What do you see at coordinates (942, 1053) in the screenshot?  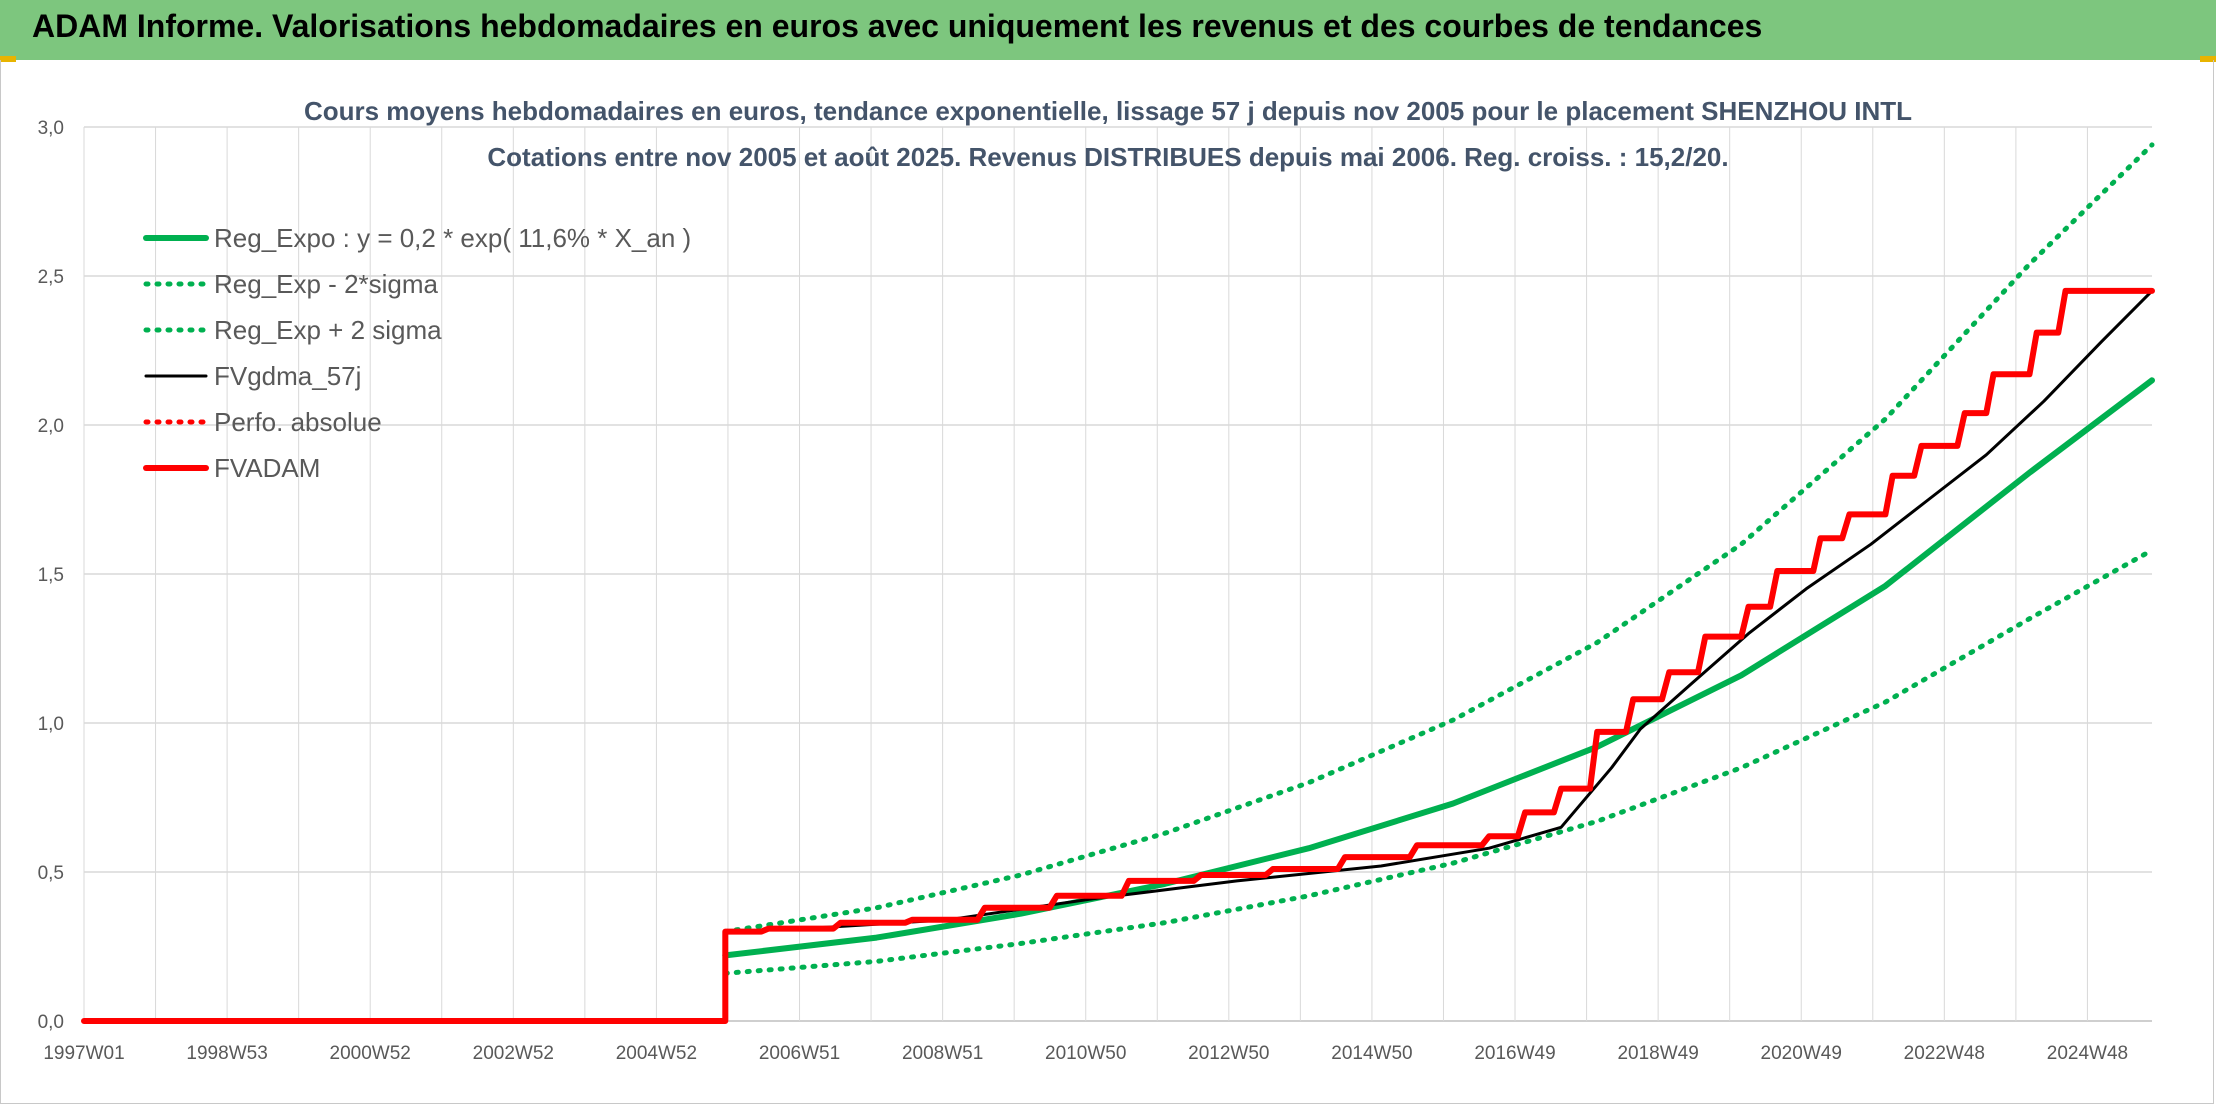 I see `x-tick-label: 2008W51` at bounding box center [942, 1053].